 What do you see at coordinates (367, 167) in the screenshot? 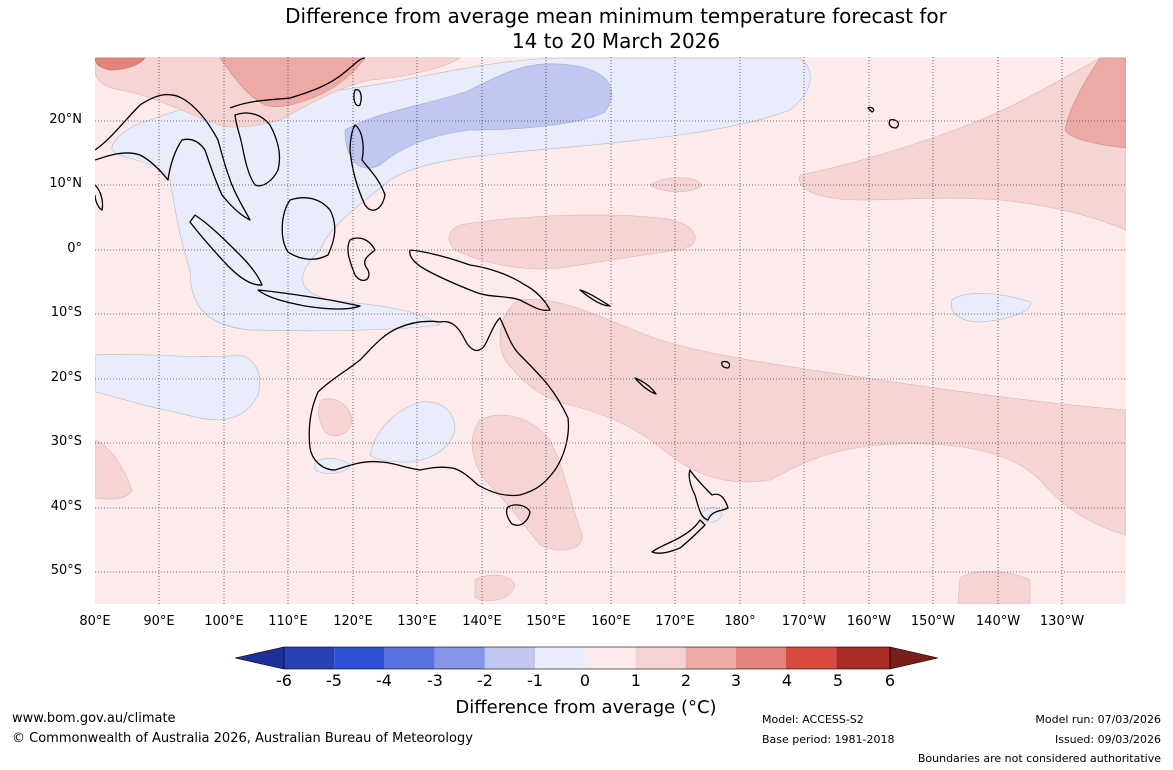
I see `coast-philippines` at bounding box center [367, 167].